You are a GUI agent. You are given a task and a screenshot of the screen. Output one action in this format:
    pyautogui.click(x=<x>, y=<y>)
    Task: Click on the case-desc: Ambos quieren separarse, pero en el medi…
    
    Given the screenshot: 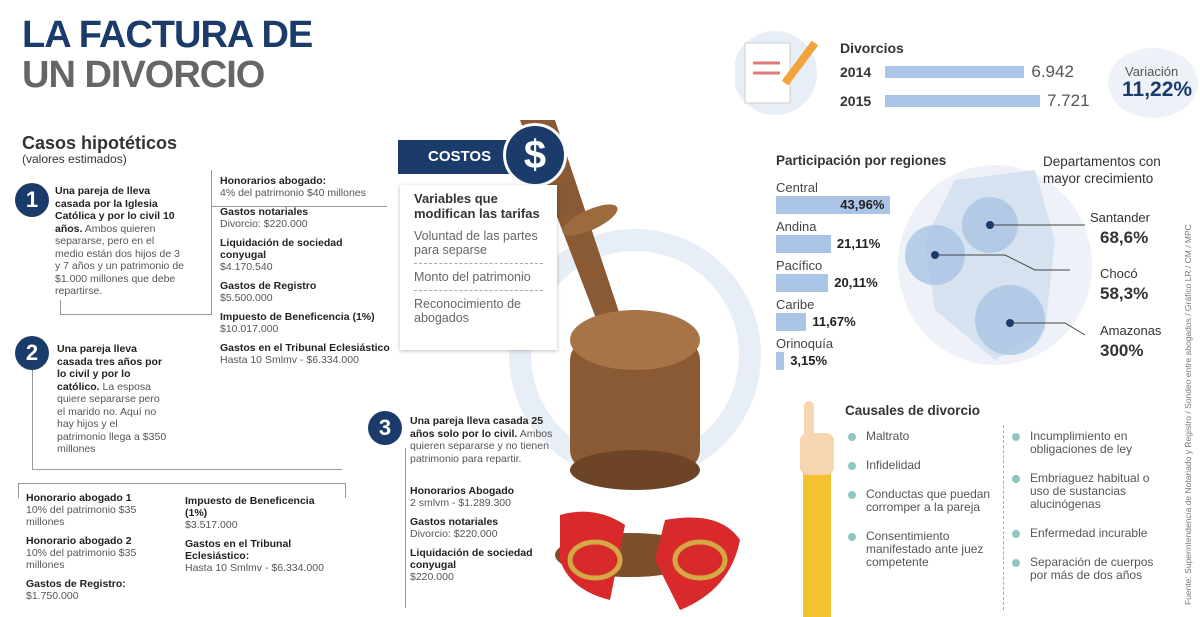 What is the action you would take?
    pyautogui.click(x=119, y=260)
    